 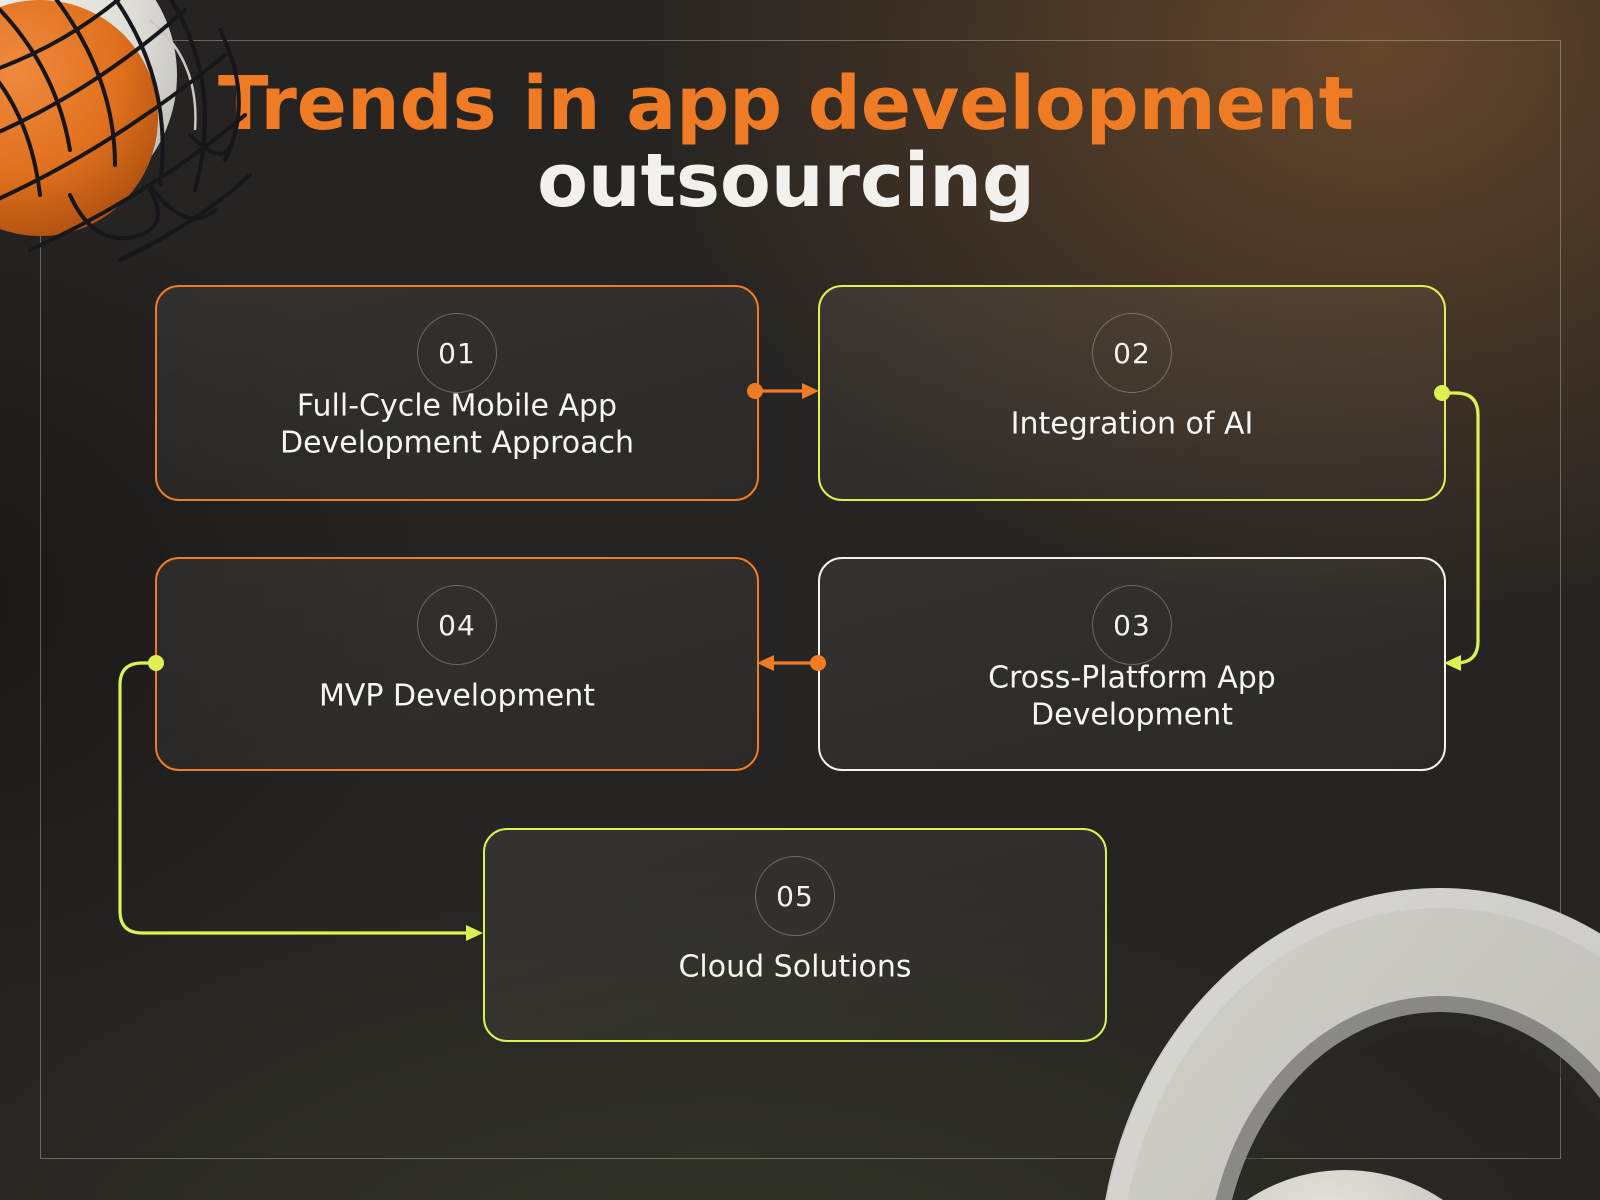 What do you see at coordinates (786, 104) in the screenshot?
I see `page-title-line1: Trends in app development` at bounding box center [786, 104].